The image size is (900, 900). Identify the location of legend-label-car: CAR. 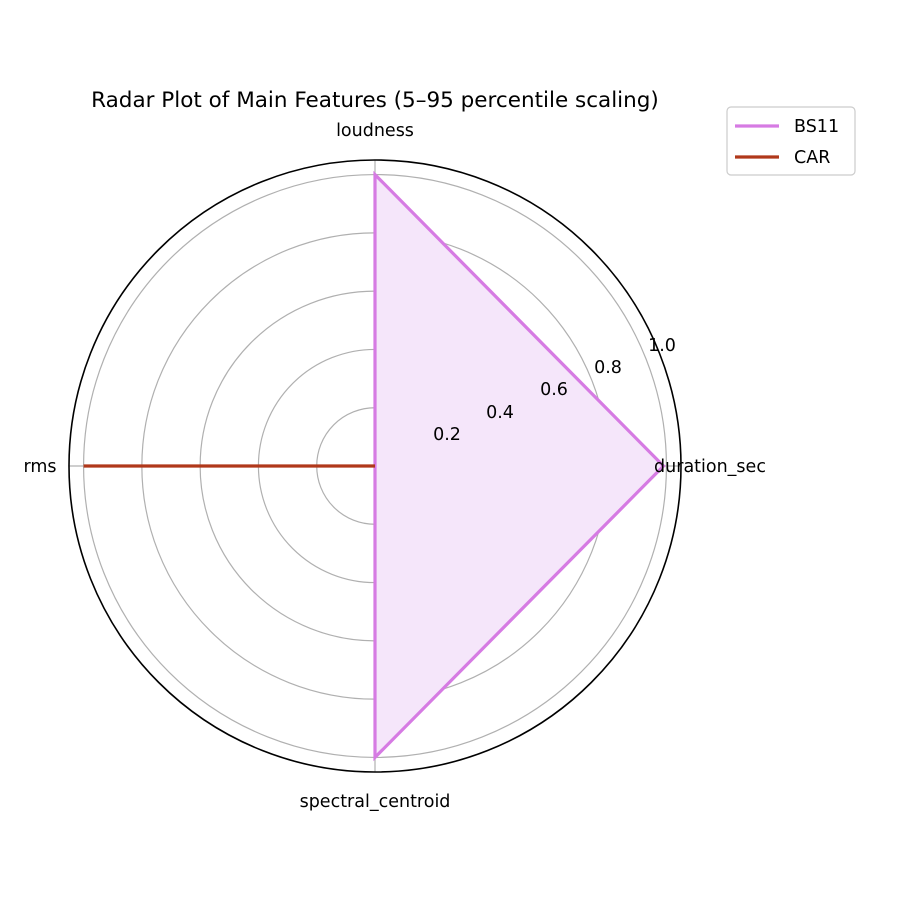
(812, 158).